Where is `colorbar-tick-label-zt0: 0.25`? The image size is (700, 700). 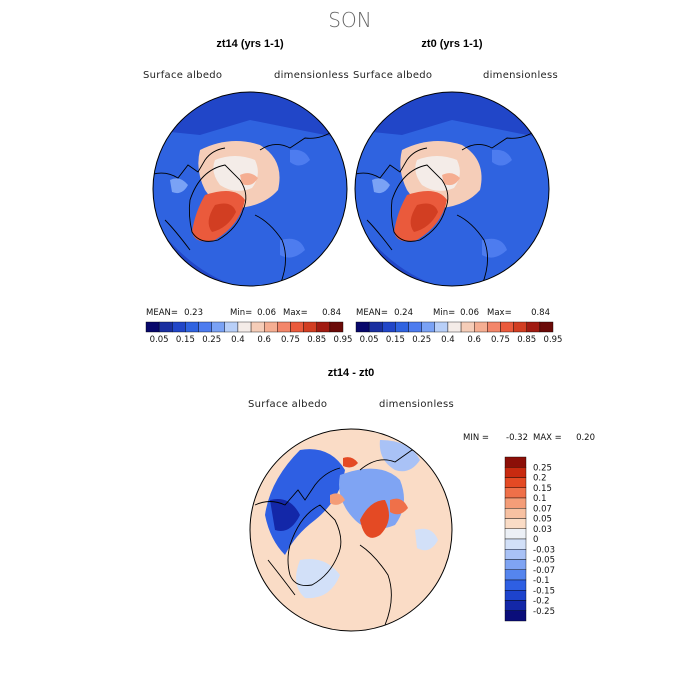 colorbar-tick-label-zt0: 0.25 is located at coordinates (421, 340).